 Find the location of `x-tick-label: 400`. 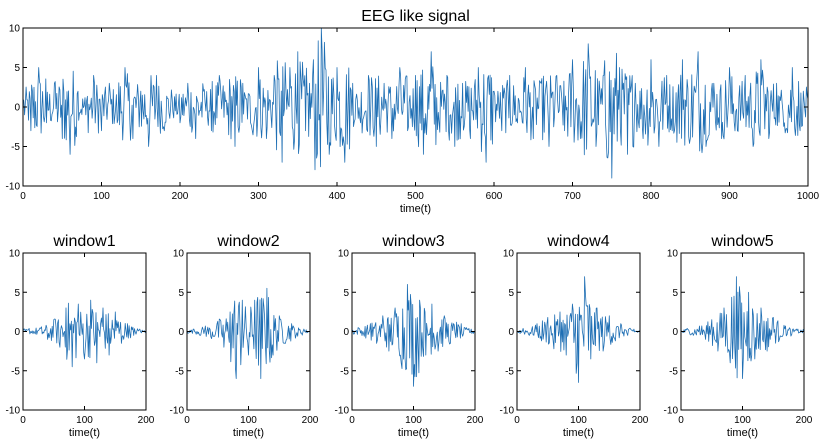

x-tick-label: 400 is located at coordinates (337, 196).